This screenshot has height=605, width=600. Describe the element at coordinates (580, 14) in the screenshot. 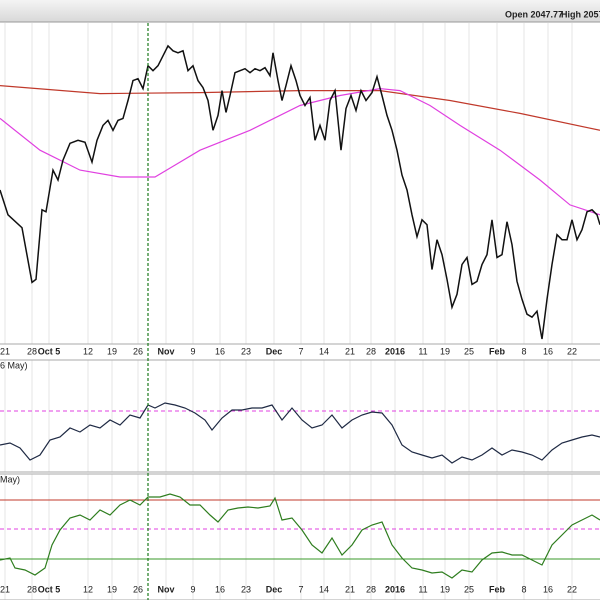

I see `high-text: High 2057` at that location.